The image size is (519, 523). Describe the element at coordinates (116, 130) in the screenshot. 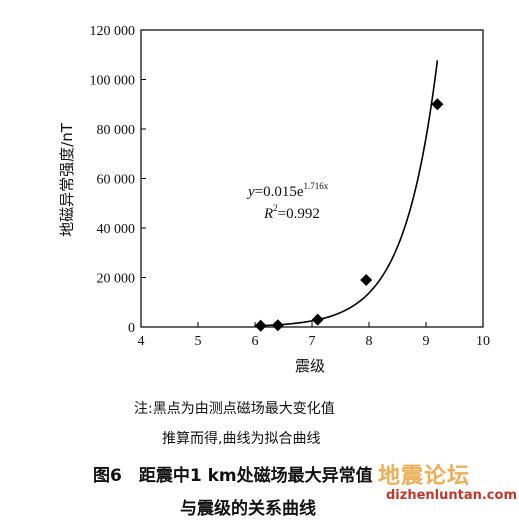

I see `y-tick-label: 80 000` at that location.